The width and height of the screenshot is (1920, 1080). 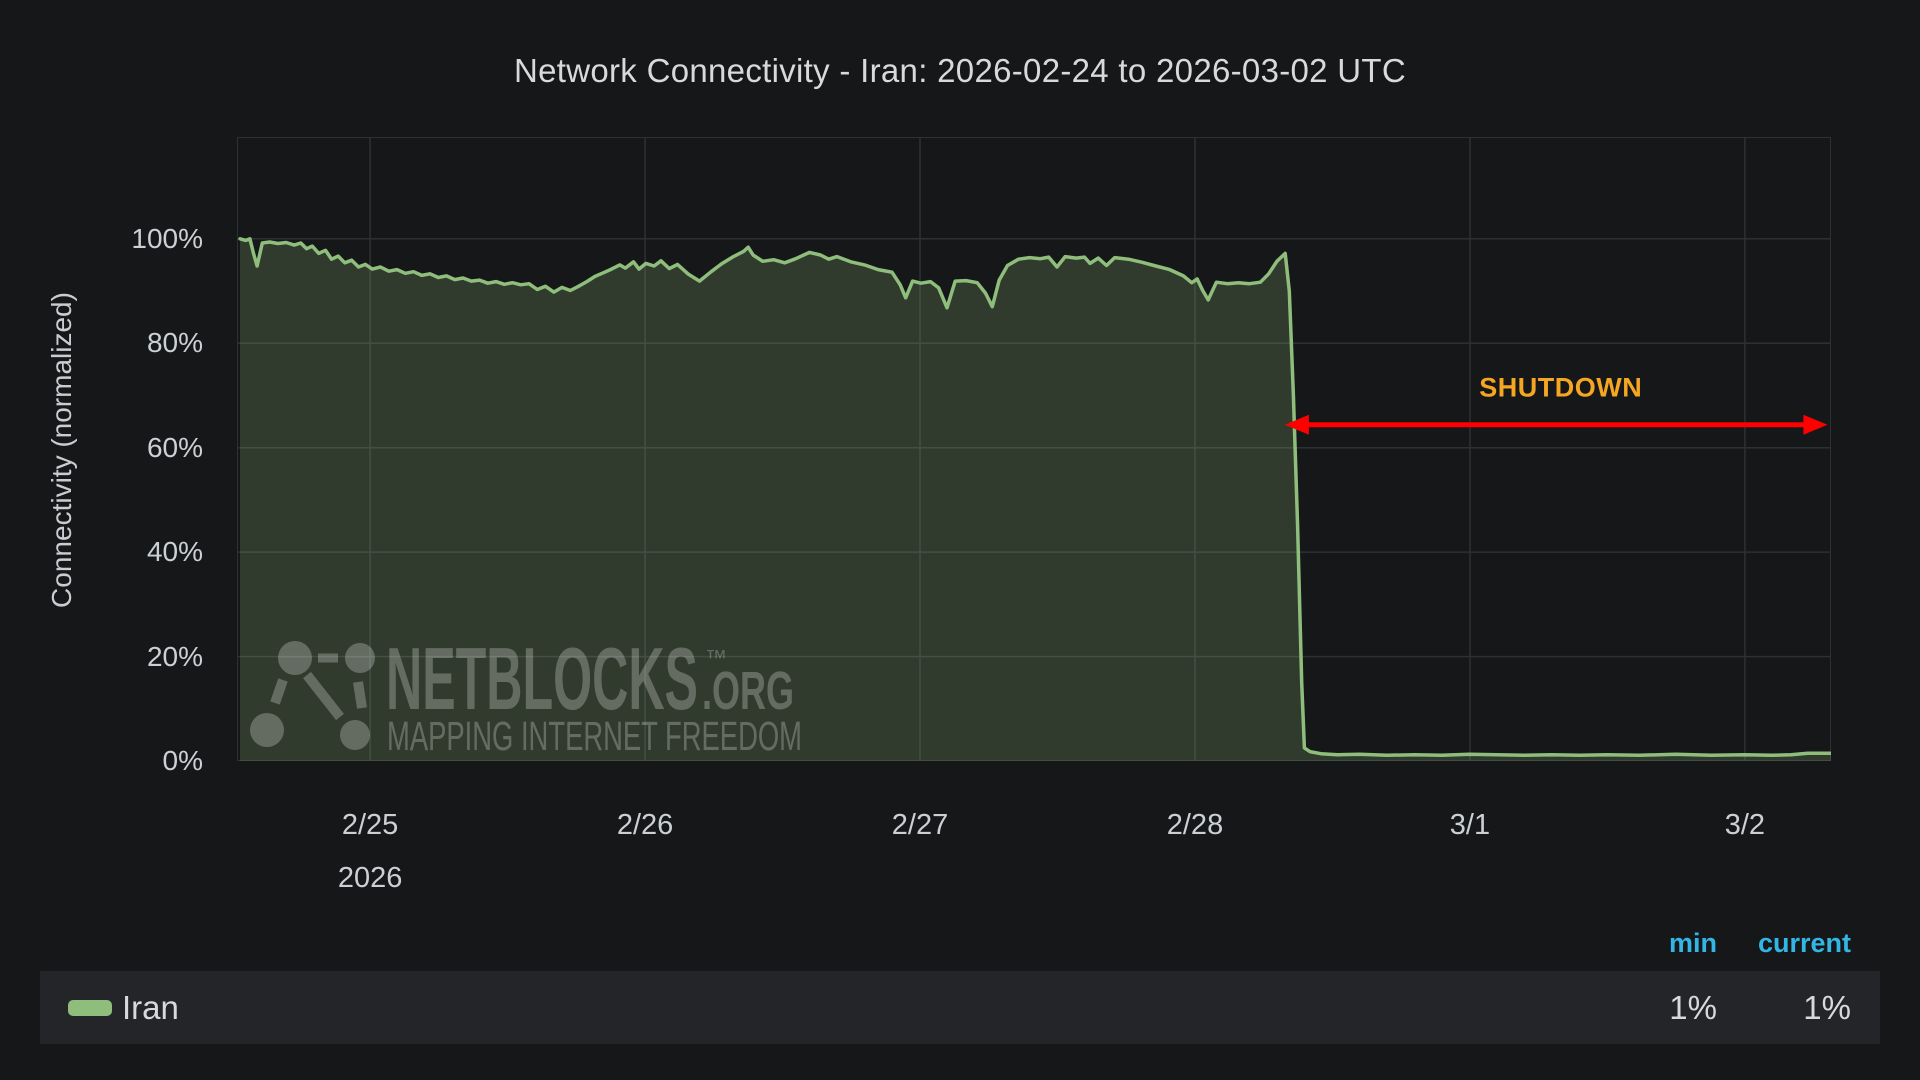 What do you see at coordinates (174, 656) in the screenshot?
I see `y-tick-label: 20%` at bounding box center [174, 656].